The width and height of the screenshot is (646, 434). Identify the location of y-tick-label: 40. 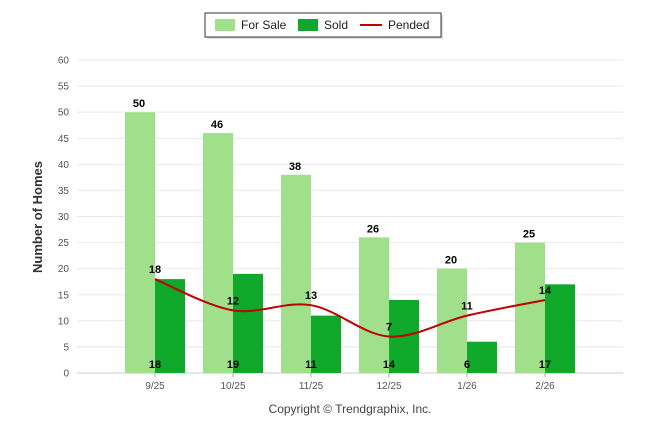
(64, 165).